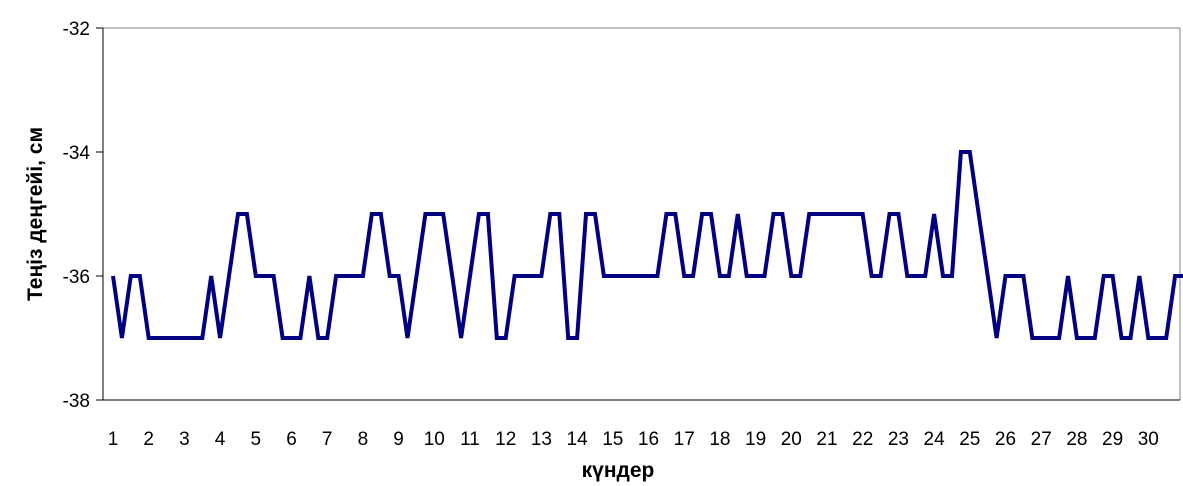 This screenshot has width=1183, height=486. Describe the element at coordinates (755, 439) in the screenshot. I see `x-tick-label: 19` at that location.